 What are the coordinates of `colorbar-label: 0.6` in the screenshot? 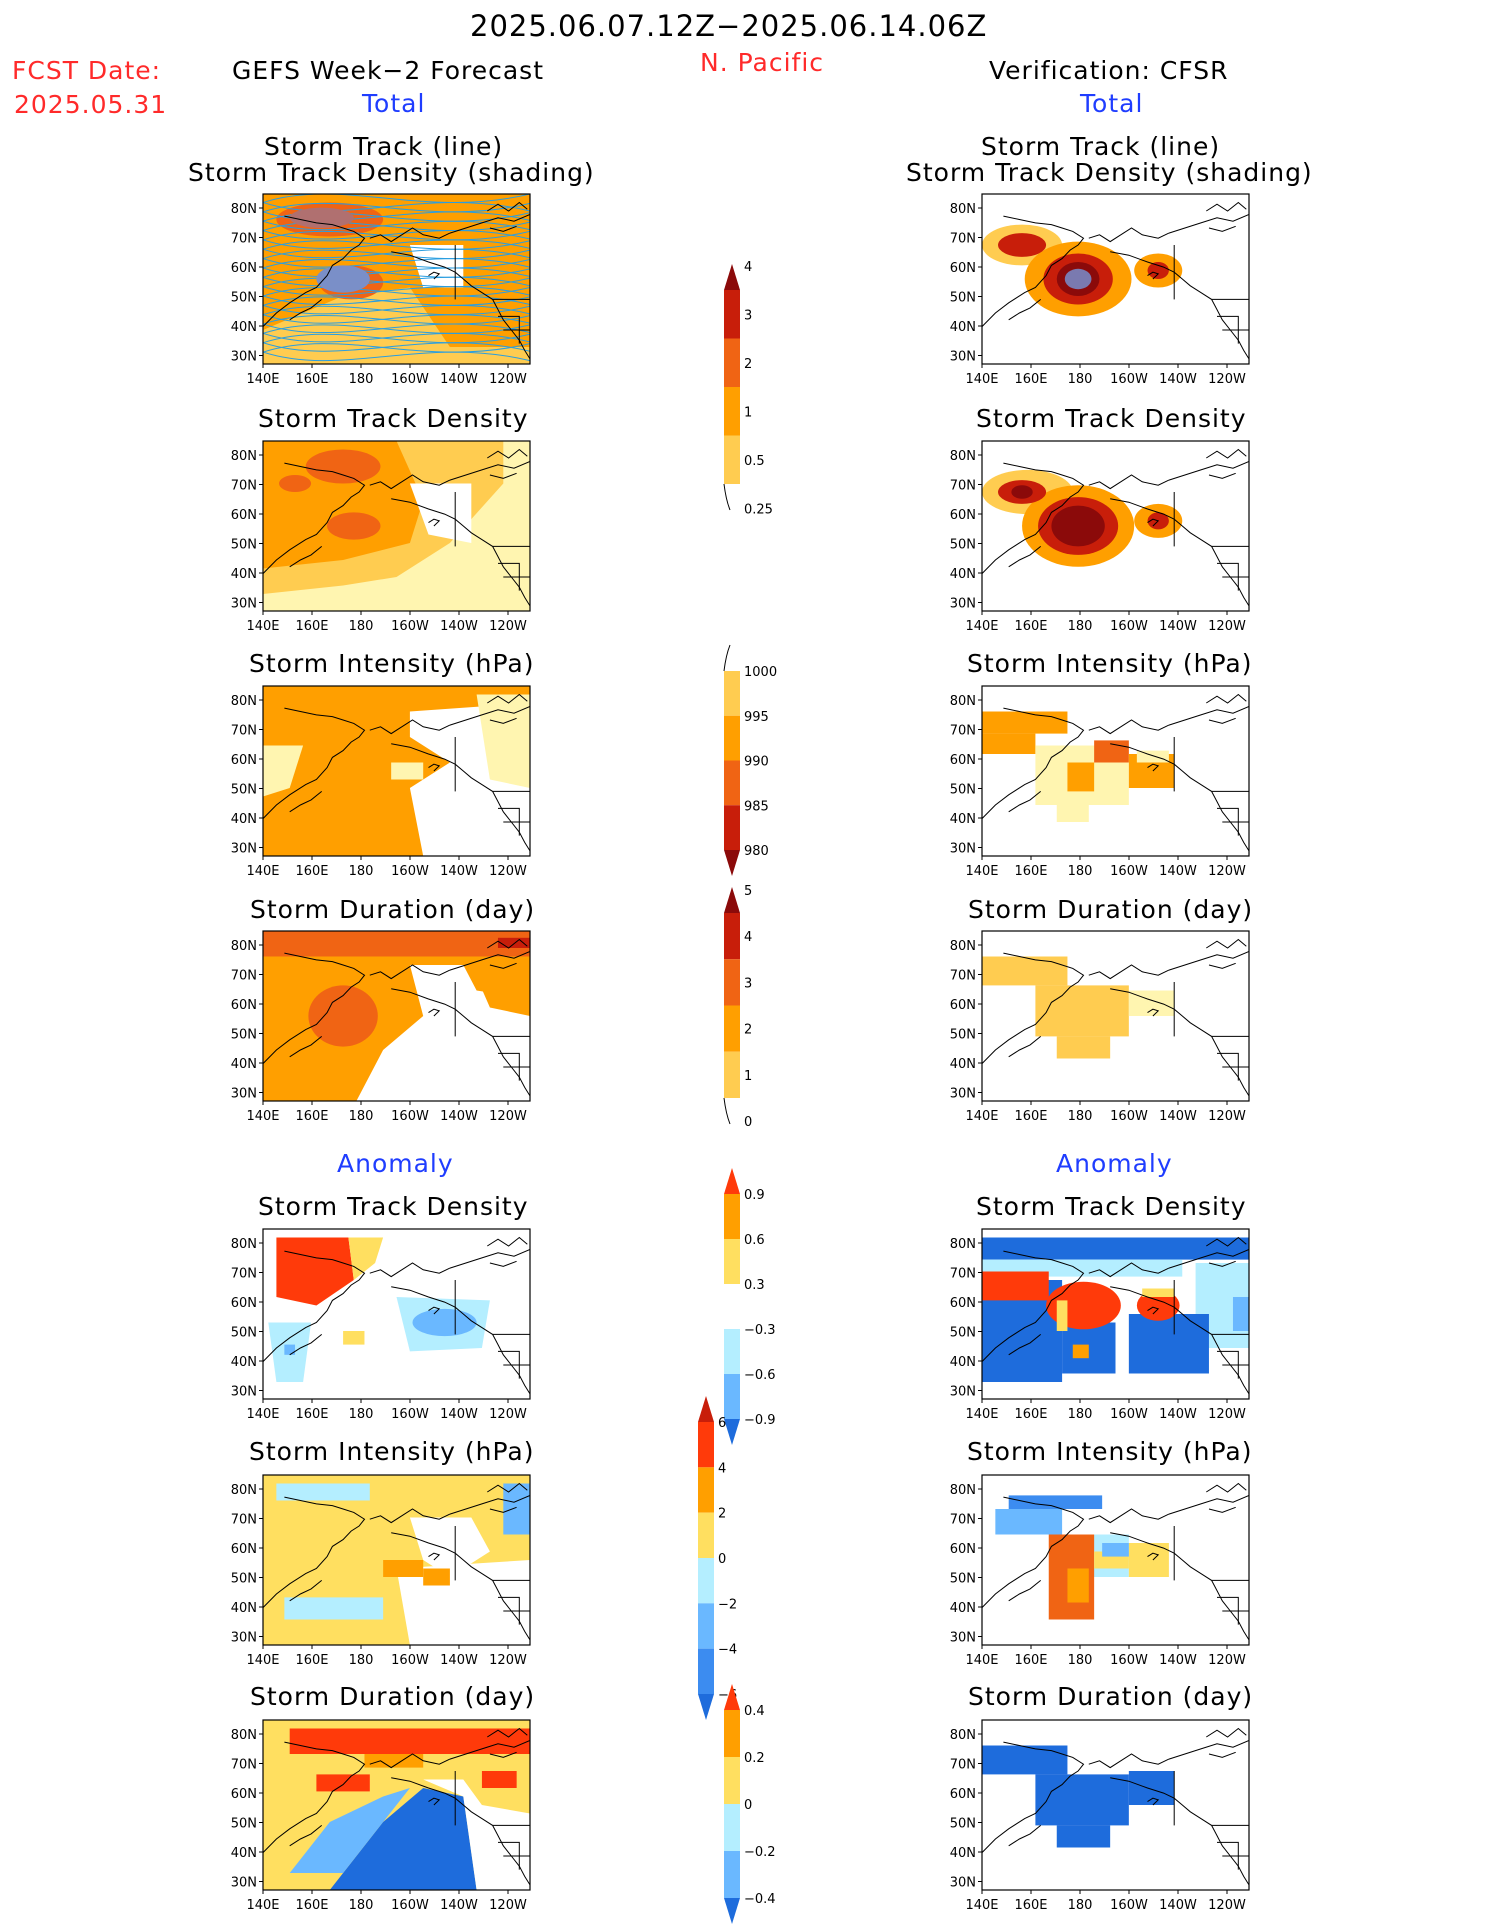 It's located at (754, 1240).